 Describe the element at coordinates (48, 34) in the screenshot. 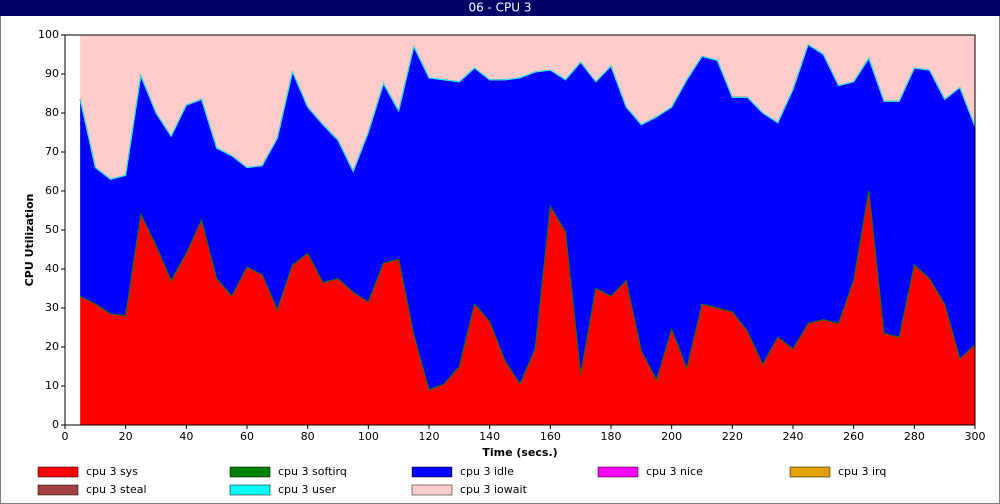

I see `y-tick-label: 100` at that location.